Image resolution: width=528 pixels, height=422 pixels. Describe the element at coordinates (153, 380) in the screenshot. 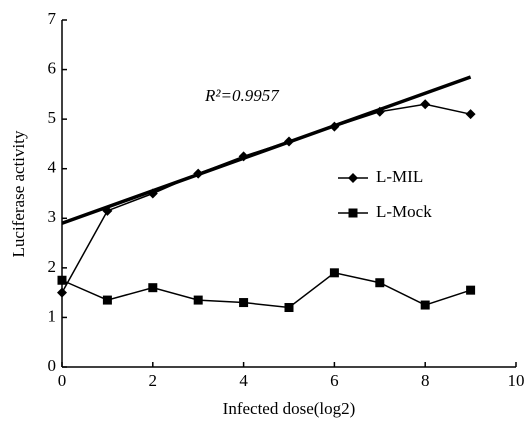

I see `x-tick-label: 2` at that location.